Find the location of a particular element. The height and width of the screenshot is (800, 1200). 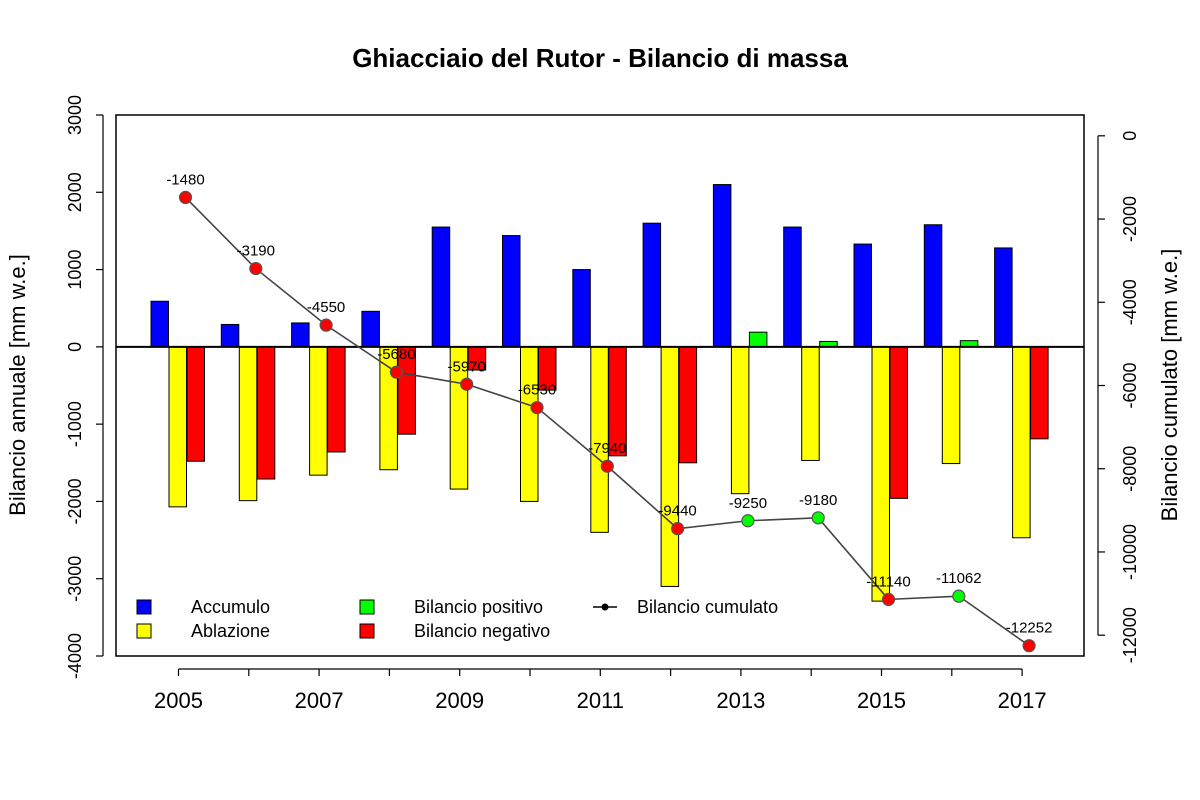

accumulo-bar-2013 is located at coordinates (722, 266).